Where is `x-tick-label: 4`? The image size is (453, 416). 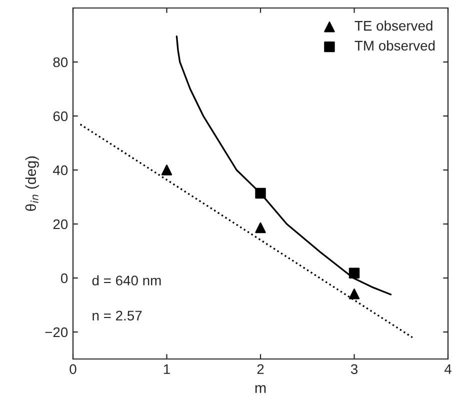
x-tick-label: 4 is located at coordinates (448, 369).